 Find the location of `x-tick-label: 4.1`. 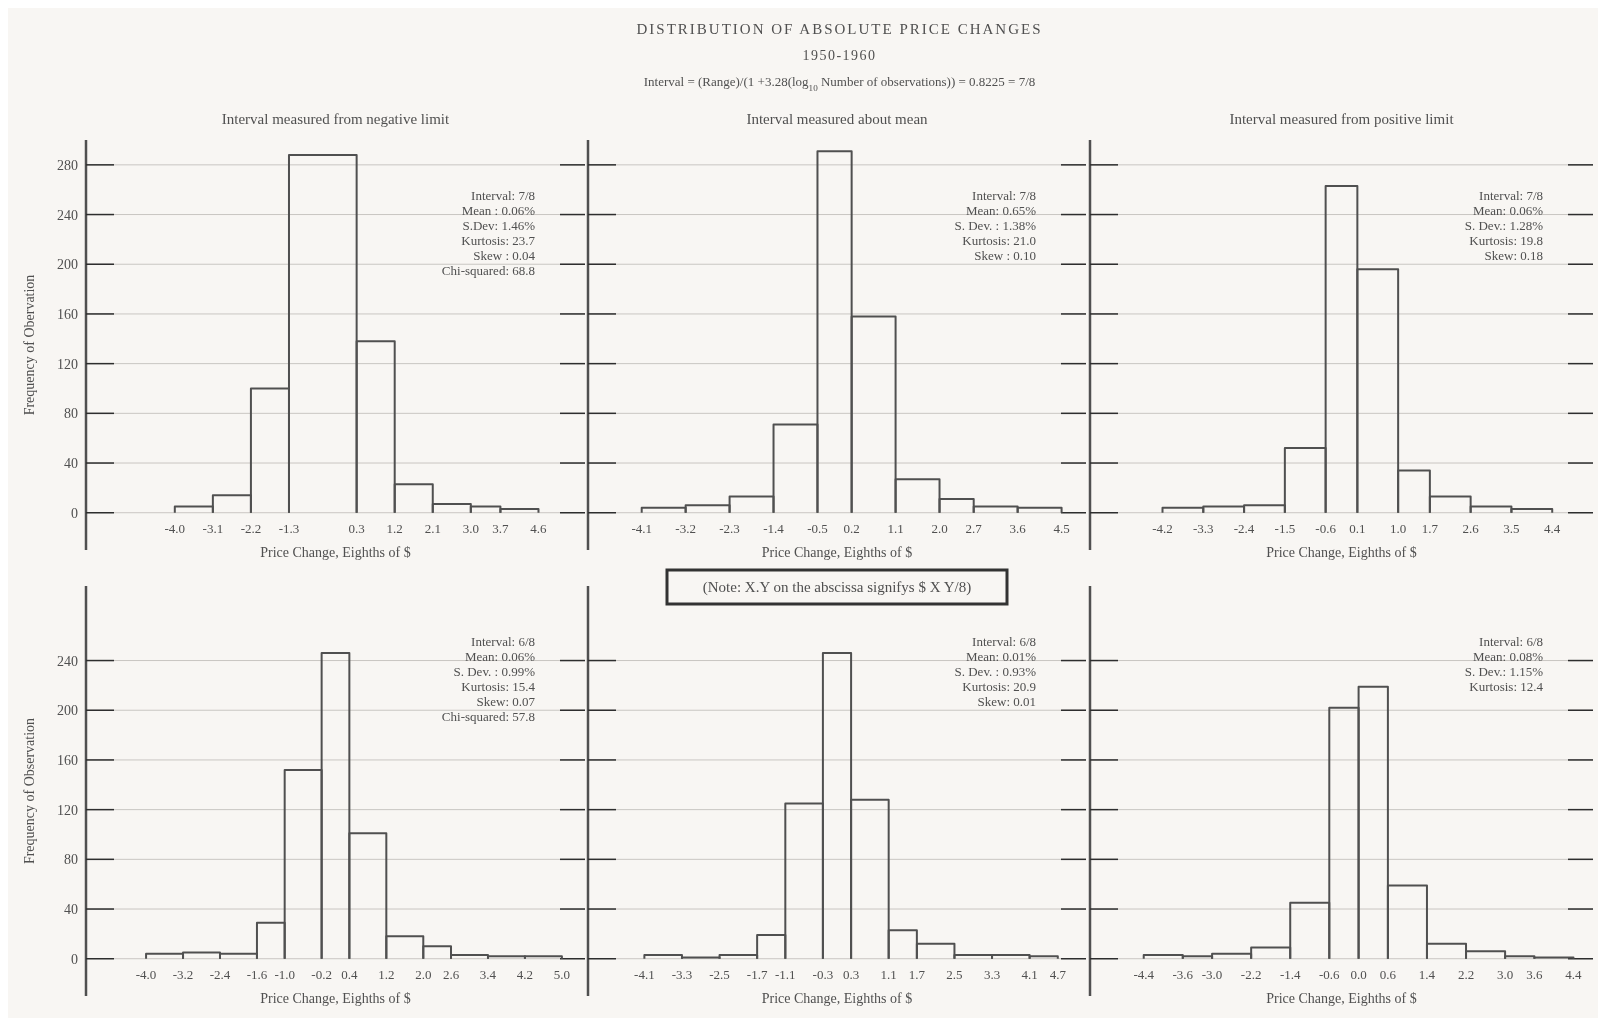

x-tick-label: 4.1 is located at coordinates (1029, 974).